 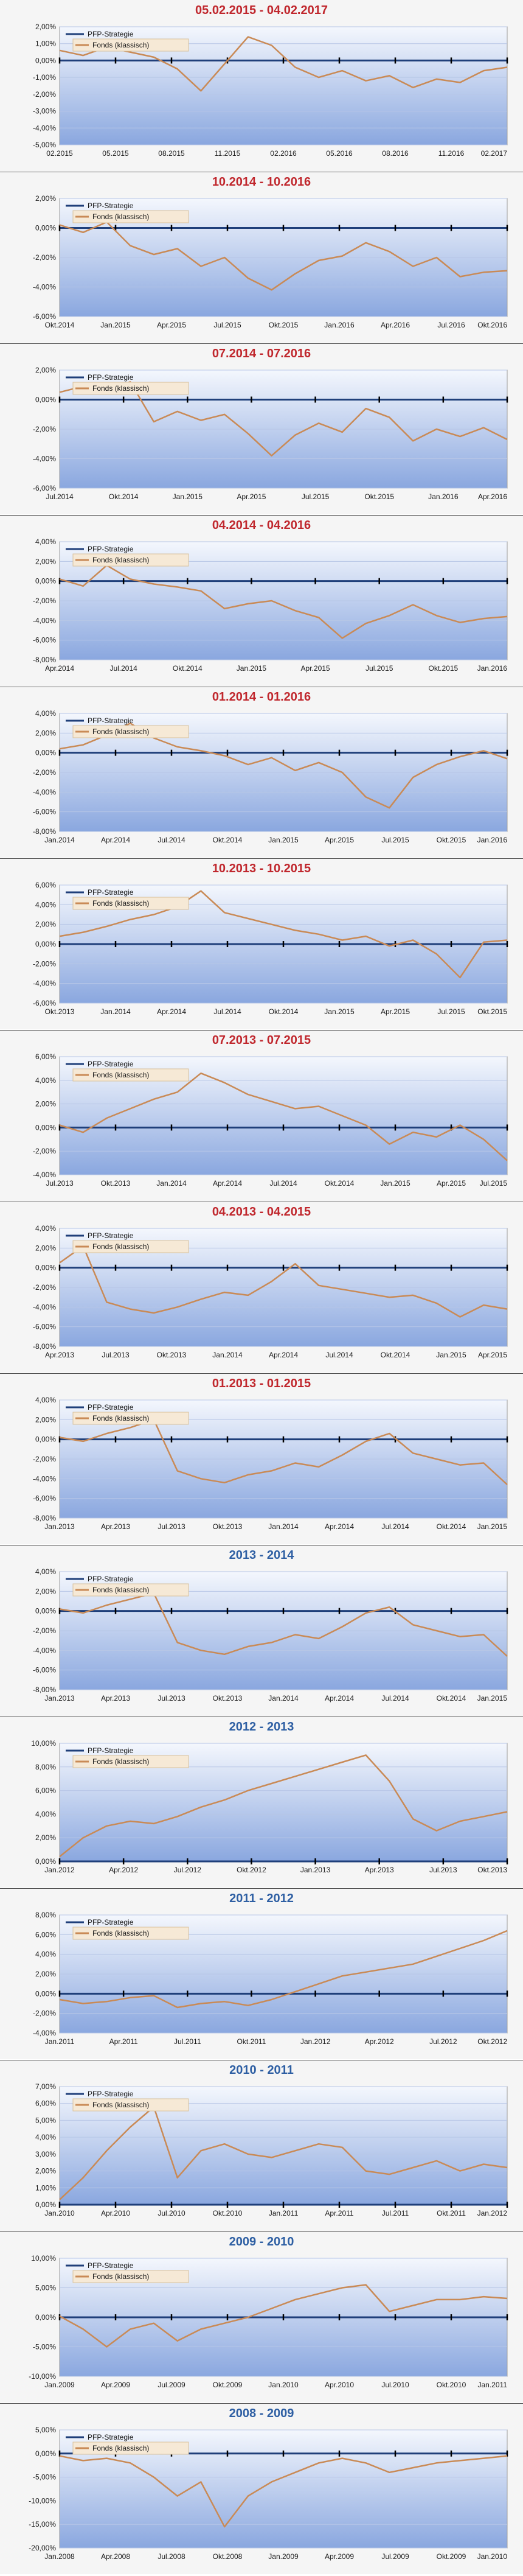 What do you see at coordinates (261, 2070) in the screenshot?
I see `chart-title: 2010 - 2011` at bounding box center [261, 2070].